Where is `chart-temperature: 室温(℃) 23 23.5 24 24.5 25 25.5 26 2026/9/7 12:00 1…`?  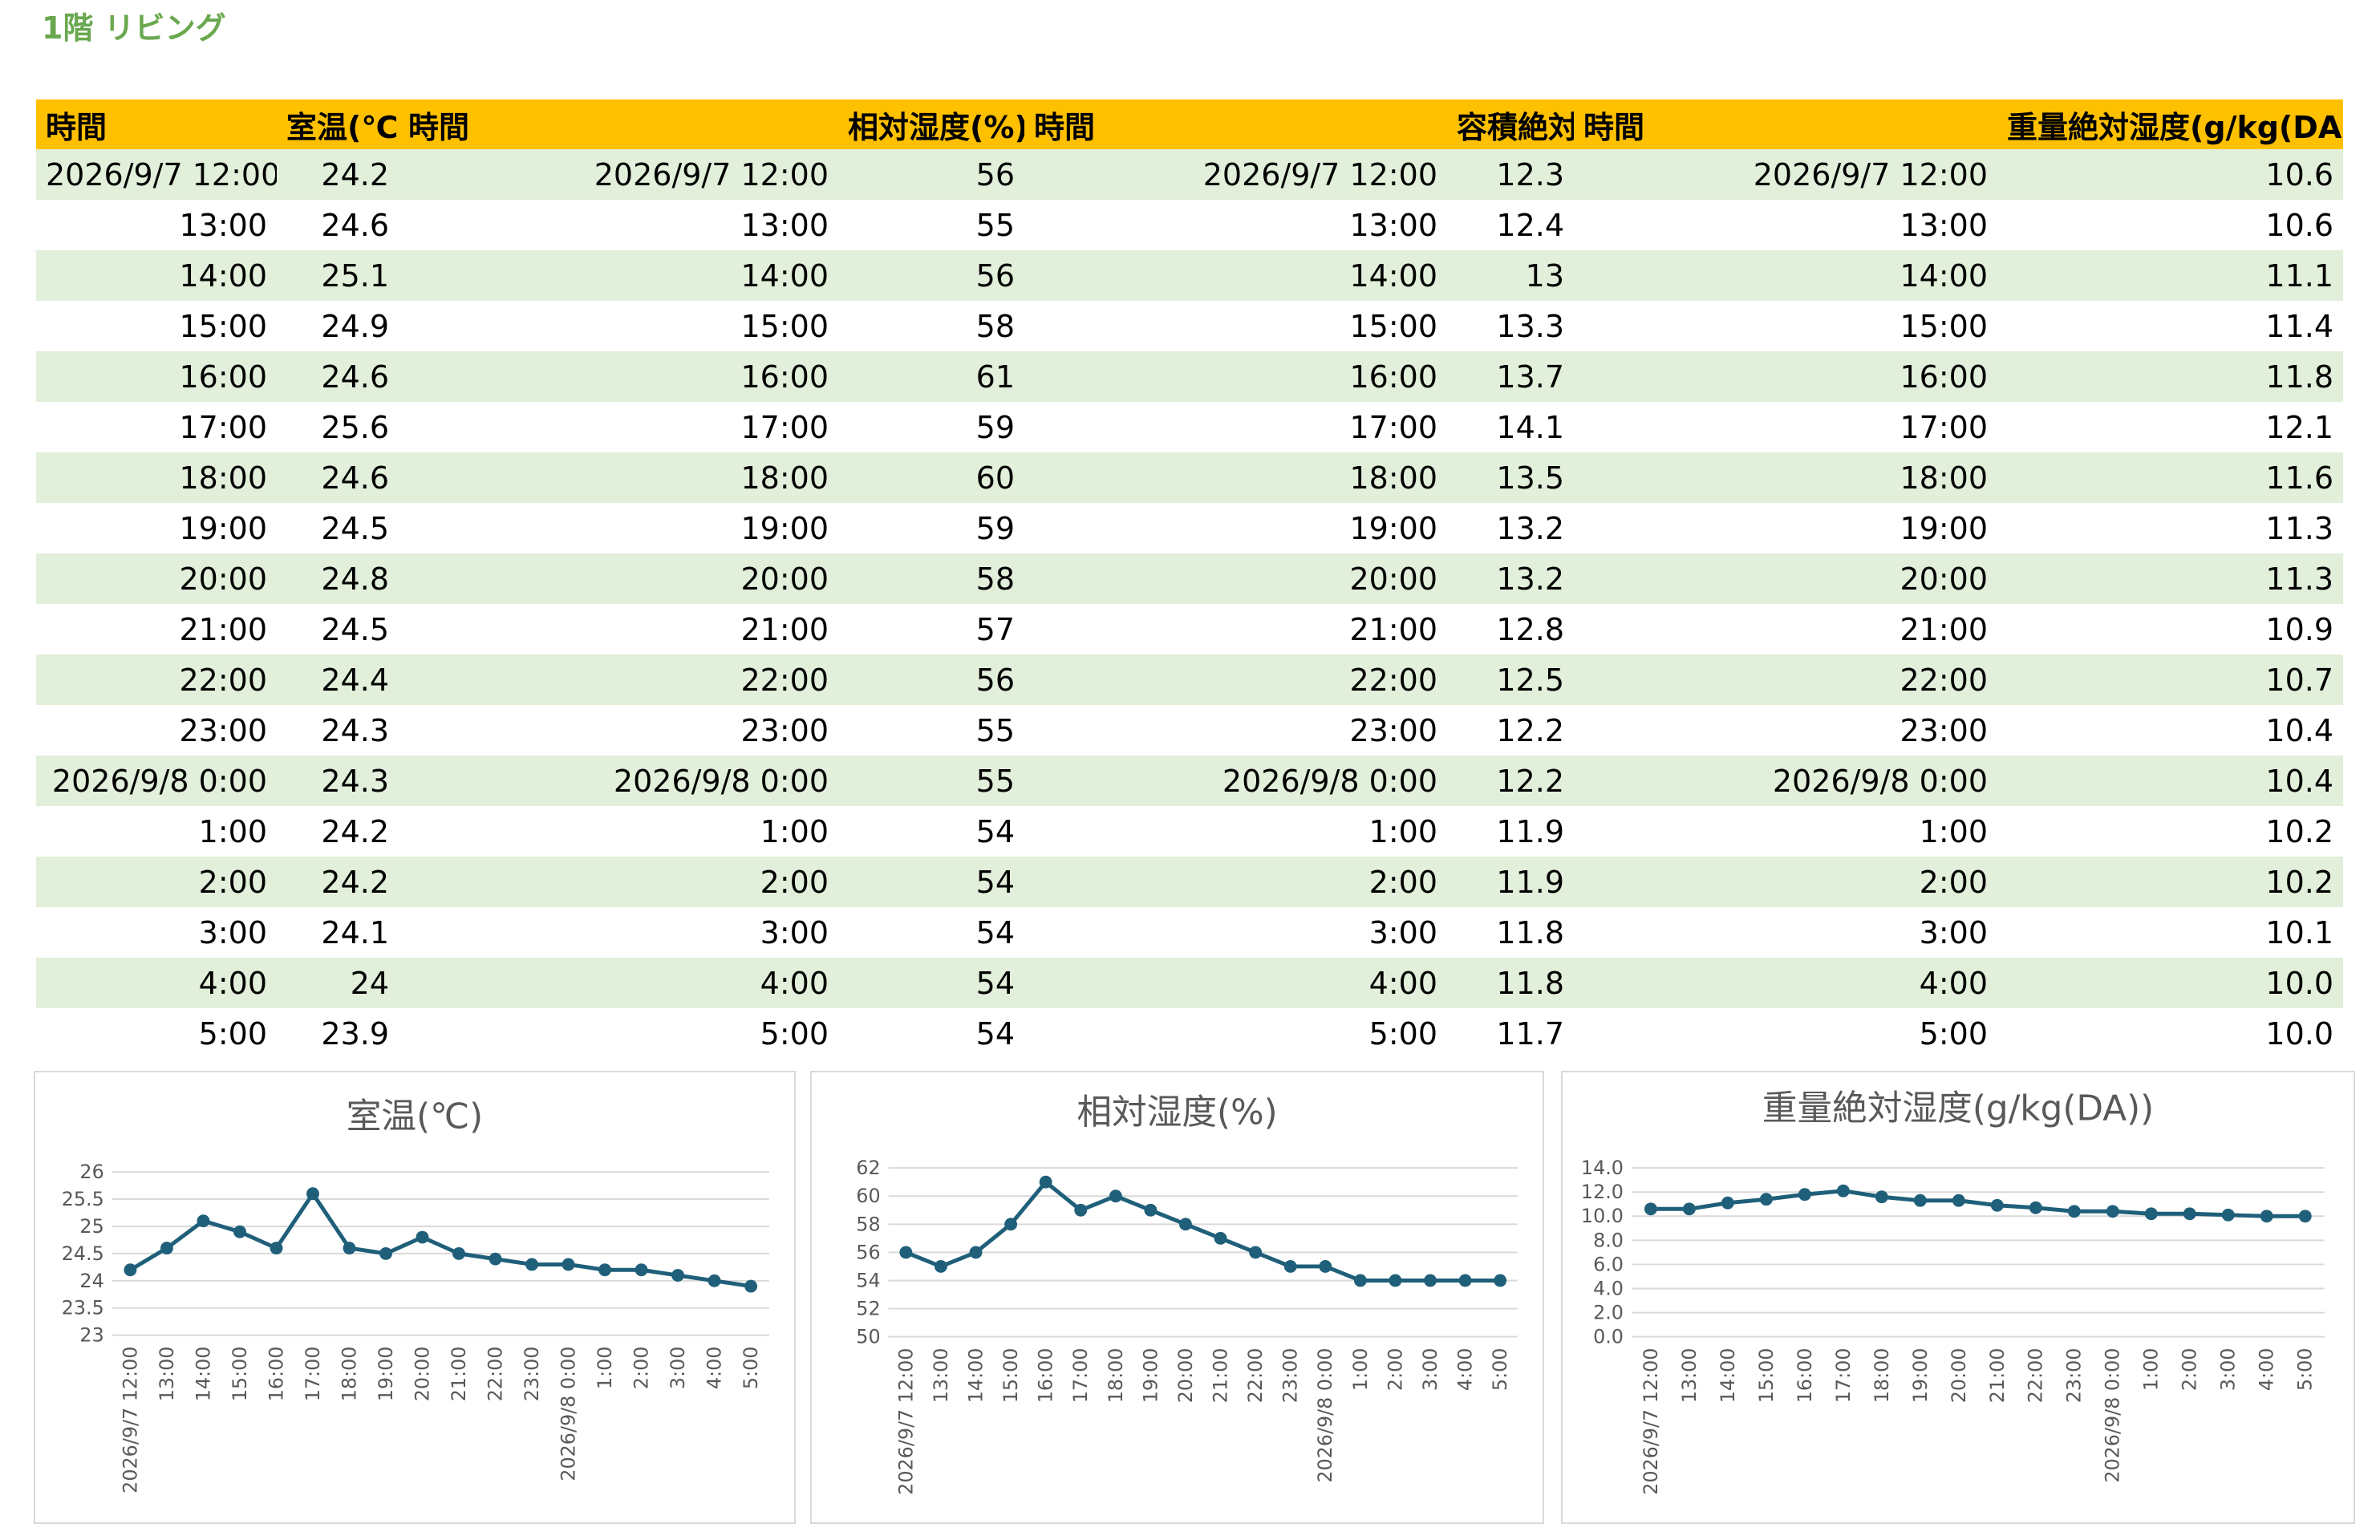 chart-temperature: 室温(℃) 23 23.5 24 24.5 25 25.5 26 2026/9/7 12:00 1… is located at coordinates (415, 1297).